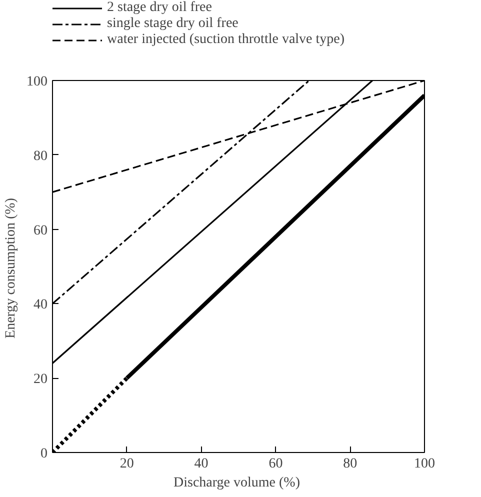 The height and width of the screenshot is (497, 481). I want to click on x-tick-label: 20, so click(127, 464).